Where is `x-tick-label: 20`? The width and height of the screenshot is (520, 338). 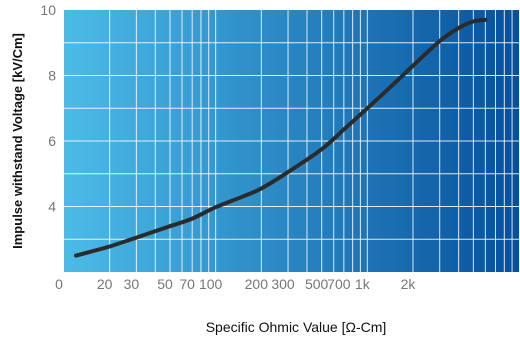 x-tick-label: 20 is located at coordinates (105, 284).